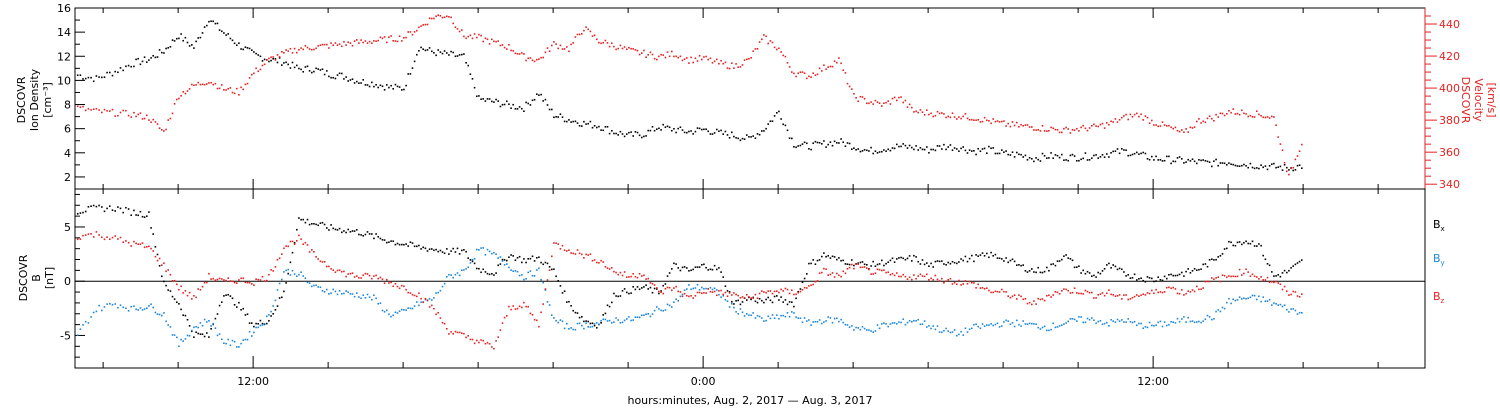 The width and height of the screenshot is (1500, 414). I want to click on x-tick-label: 12:00, so click(1153, 381).